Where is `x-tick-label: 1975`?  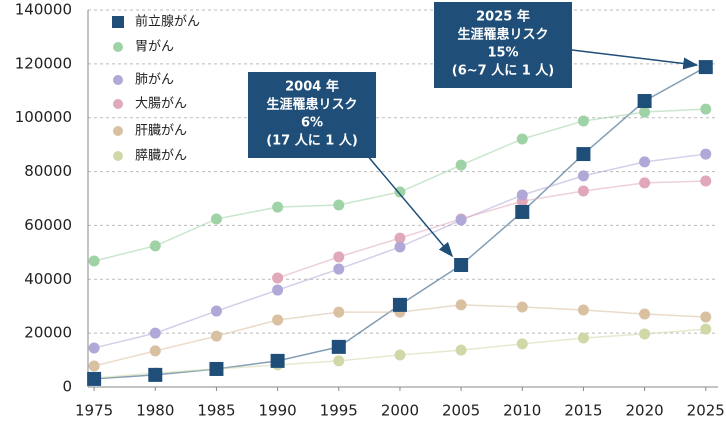
x-tick-label: 1975 is located at coordinates (94, 411).